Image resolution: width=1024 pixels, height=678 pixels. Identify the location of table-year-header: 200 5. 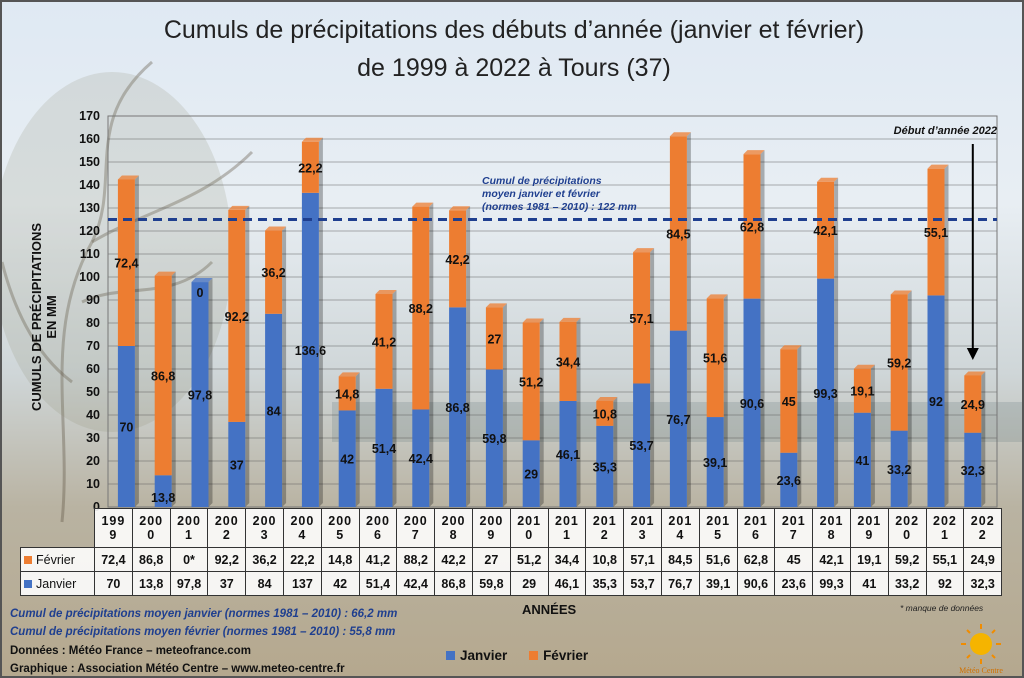
(340, 528).